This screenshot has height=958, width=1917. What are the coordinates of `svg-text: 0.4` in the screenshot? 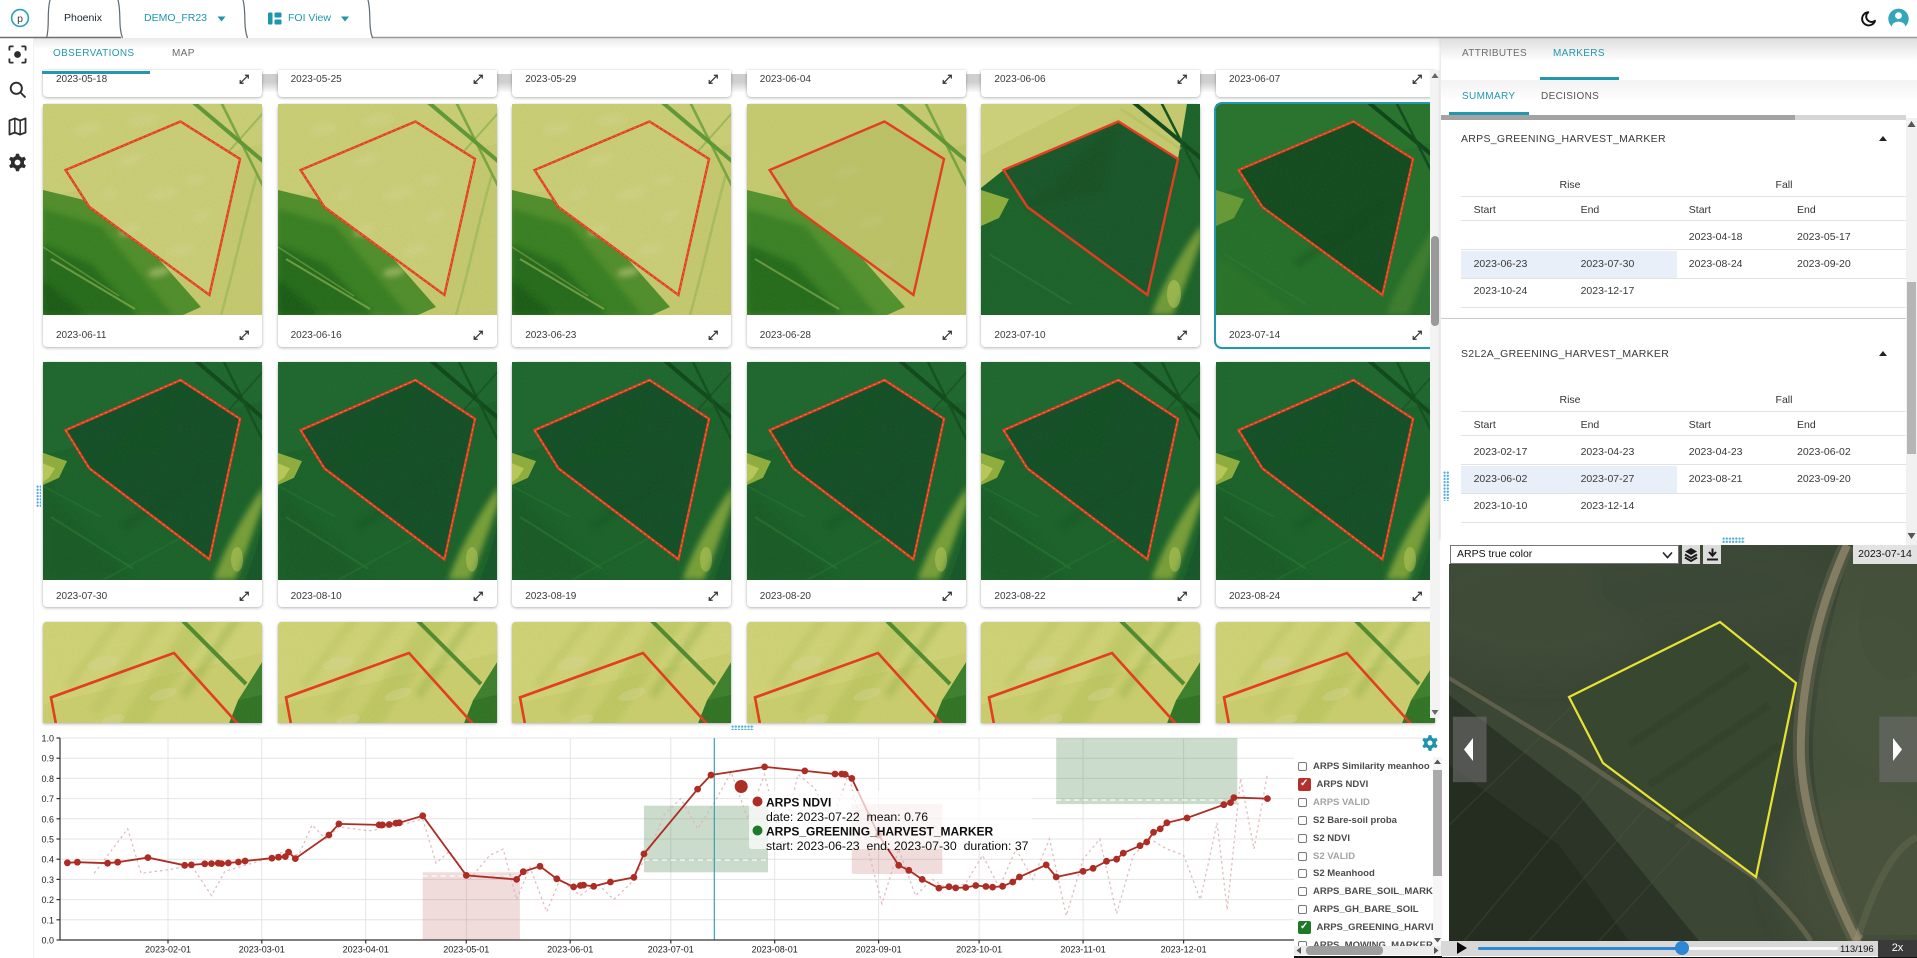 It's located at (47, 860).